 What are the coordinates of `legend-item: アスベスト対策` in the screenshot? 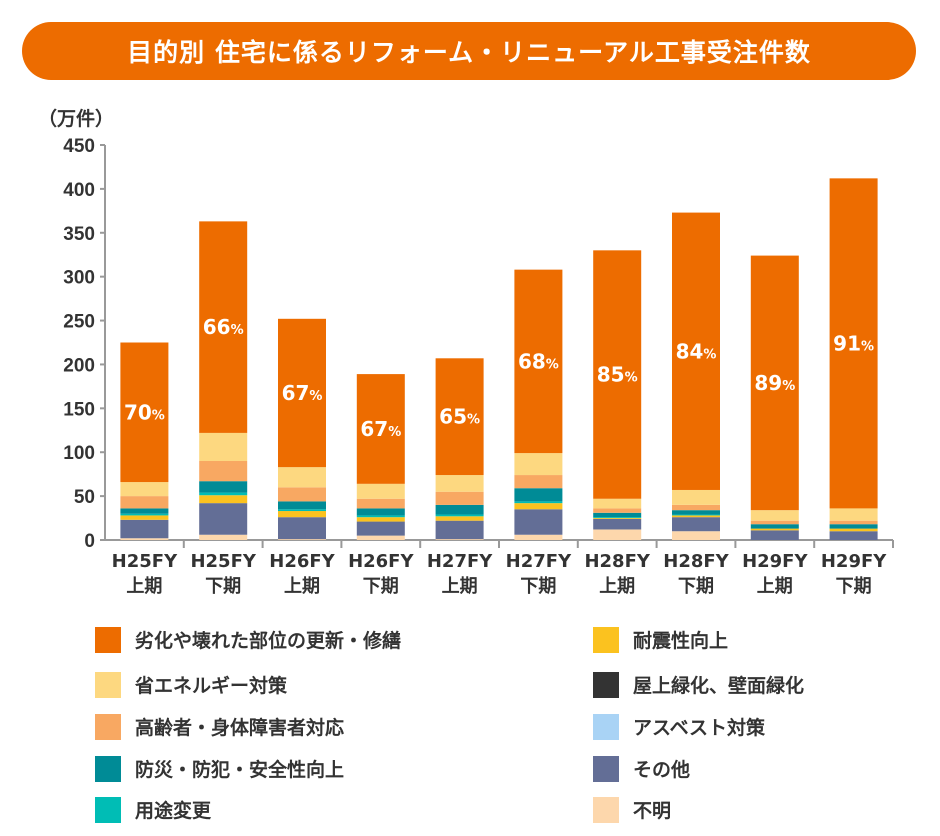 It's located at (679, 726).